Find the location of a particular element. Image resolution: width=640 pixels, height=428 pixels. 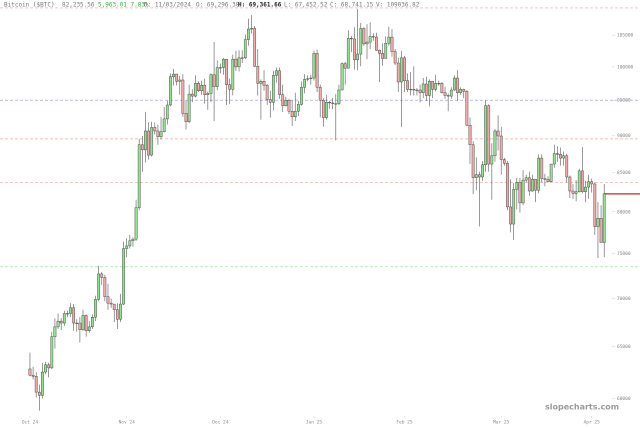

y-tick-label: 85000 is located at coordinates (624, 173).